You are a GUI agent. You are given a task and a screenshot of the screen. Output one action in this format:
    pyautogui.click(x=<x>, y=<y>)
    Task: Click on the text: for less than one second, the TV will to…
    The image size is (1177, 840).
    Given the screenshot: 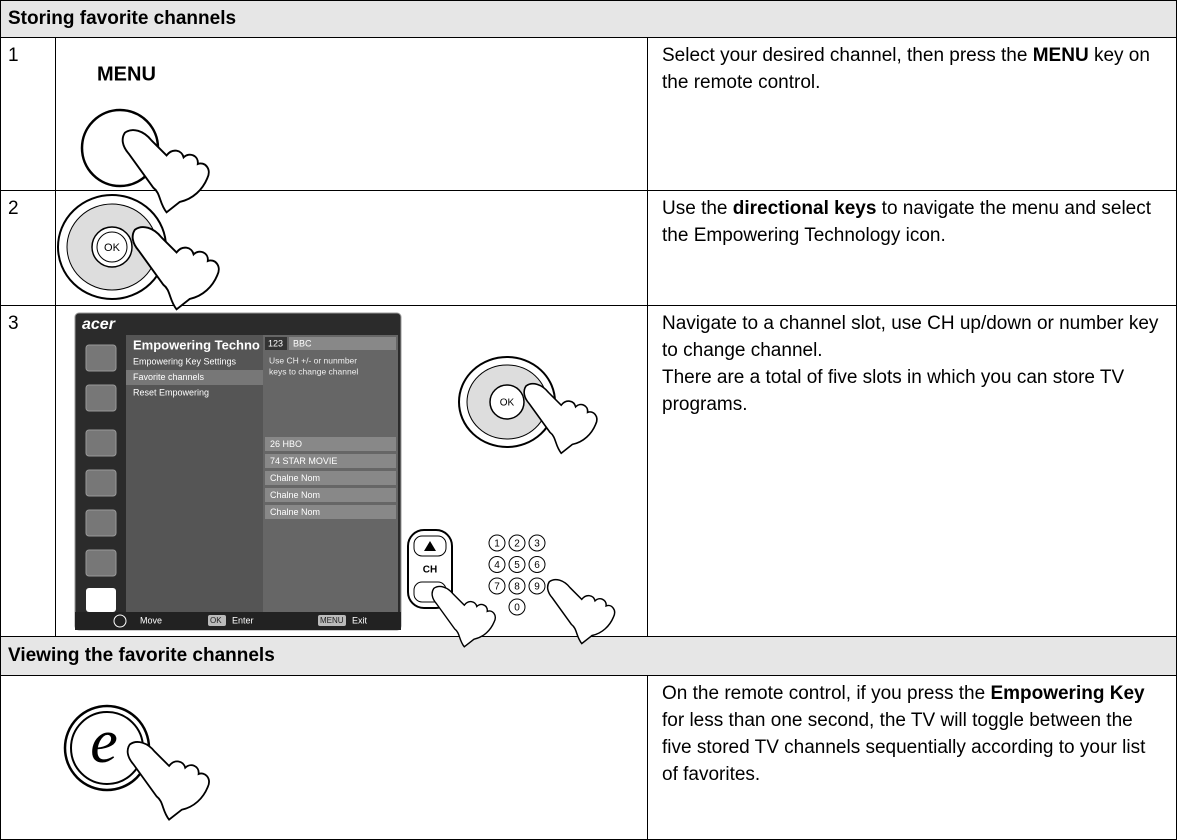 What is the action you would take?
    pyautogui.click(x=904, y=747)
    